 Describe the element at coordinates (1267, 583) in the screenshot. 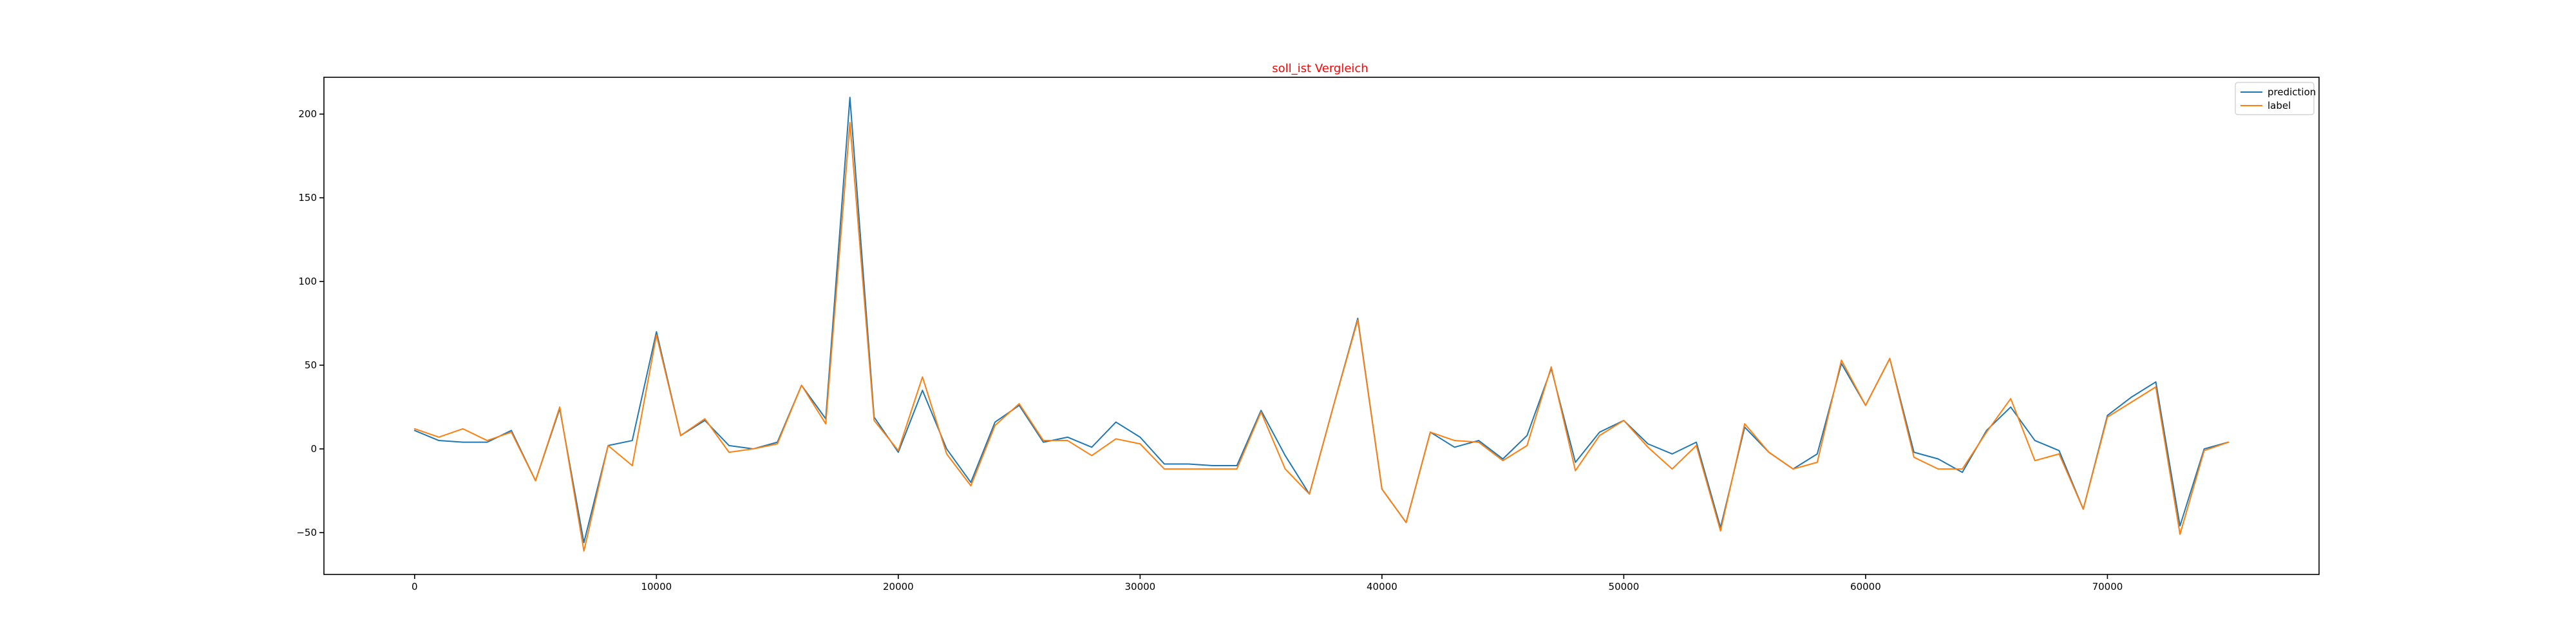

I see `x-axis: 0 10000 20000 30000 40000 50000 60000 70000` at that location.